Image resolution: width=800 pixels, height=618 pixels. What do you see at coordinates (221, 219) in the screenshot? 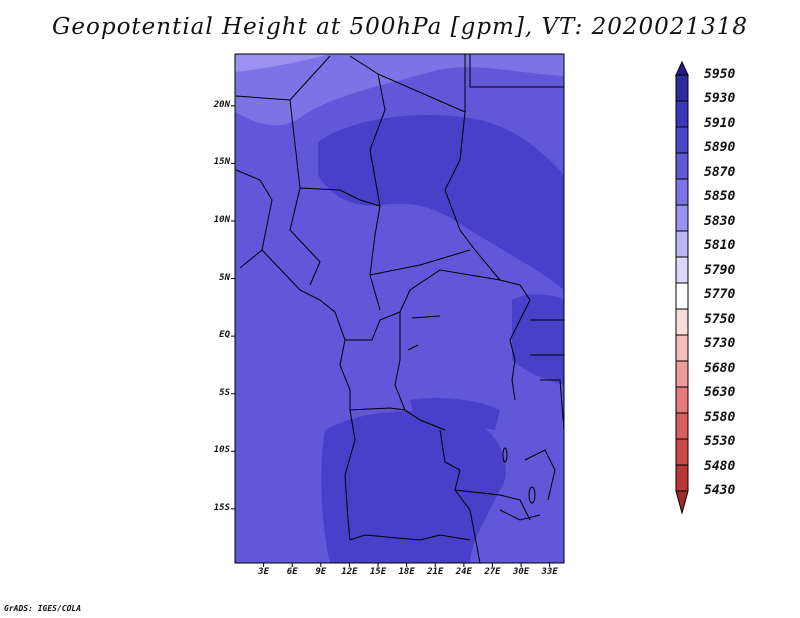
I see `lat-label: 10N` at bounding box center [221, 219].